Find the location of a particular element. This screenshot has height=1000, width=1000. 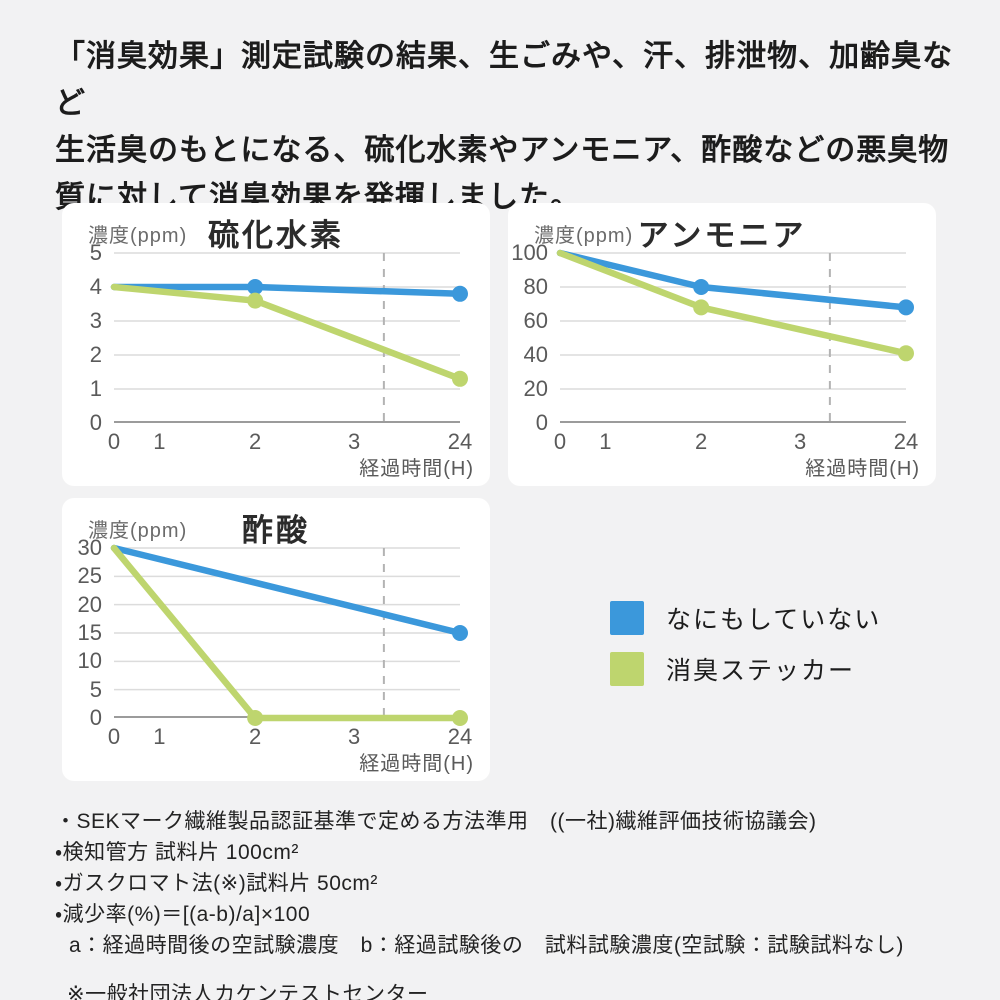

y-axis-tick-labels: 0 20 40 60 80 100 is located at coordinates (529, 337).